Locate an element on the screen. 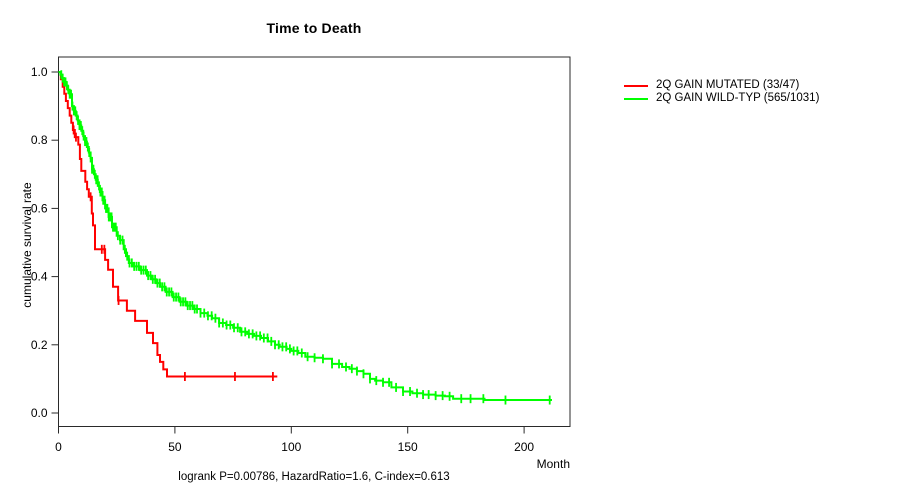  legend-item-mutated: 2Q GAIN MUTATED (33/47) is located at coordinates (721, 85).